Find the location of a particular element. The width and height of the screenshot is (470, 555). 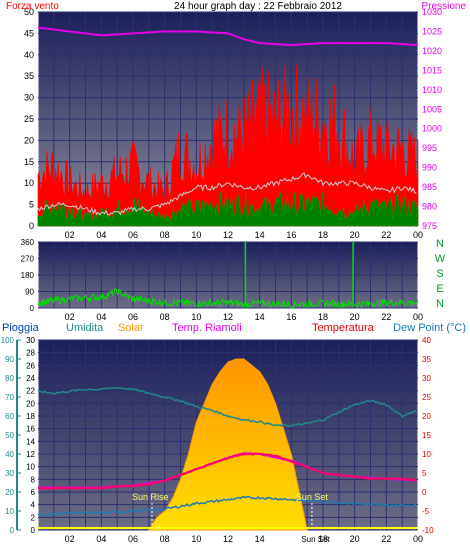

direction-xtick: 10 is located at coordinates (196, 317).